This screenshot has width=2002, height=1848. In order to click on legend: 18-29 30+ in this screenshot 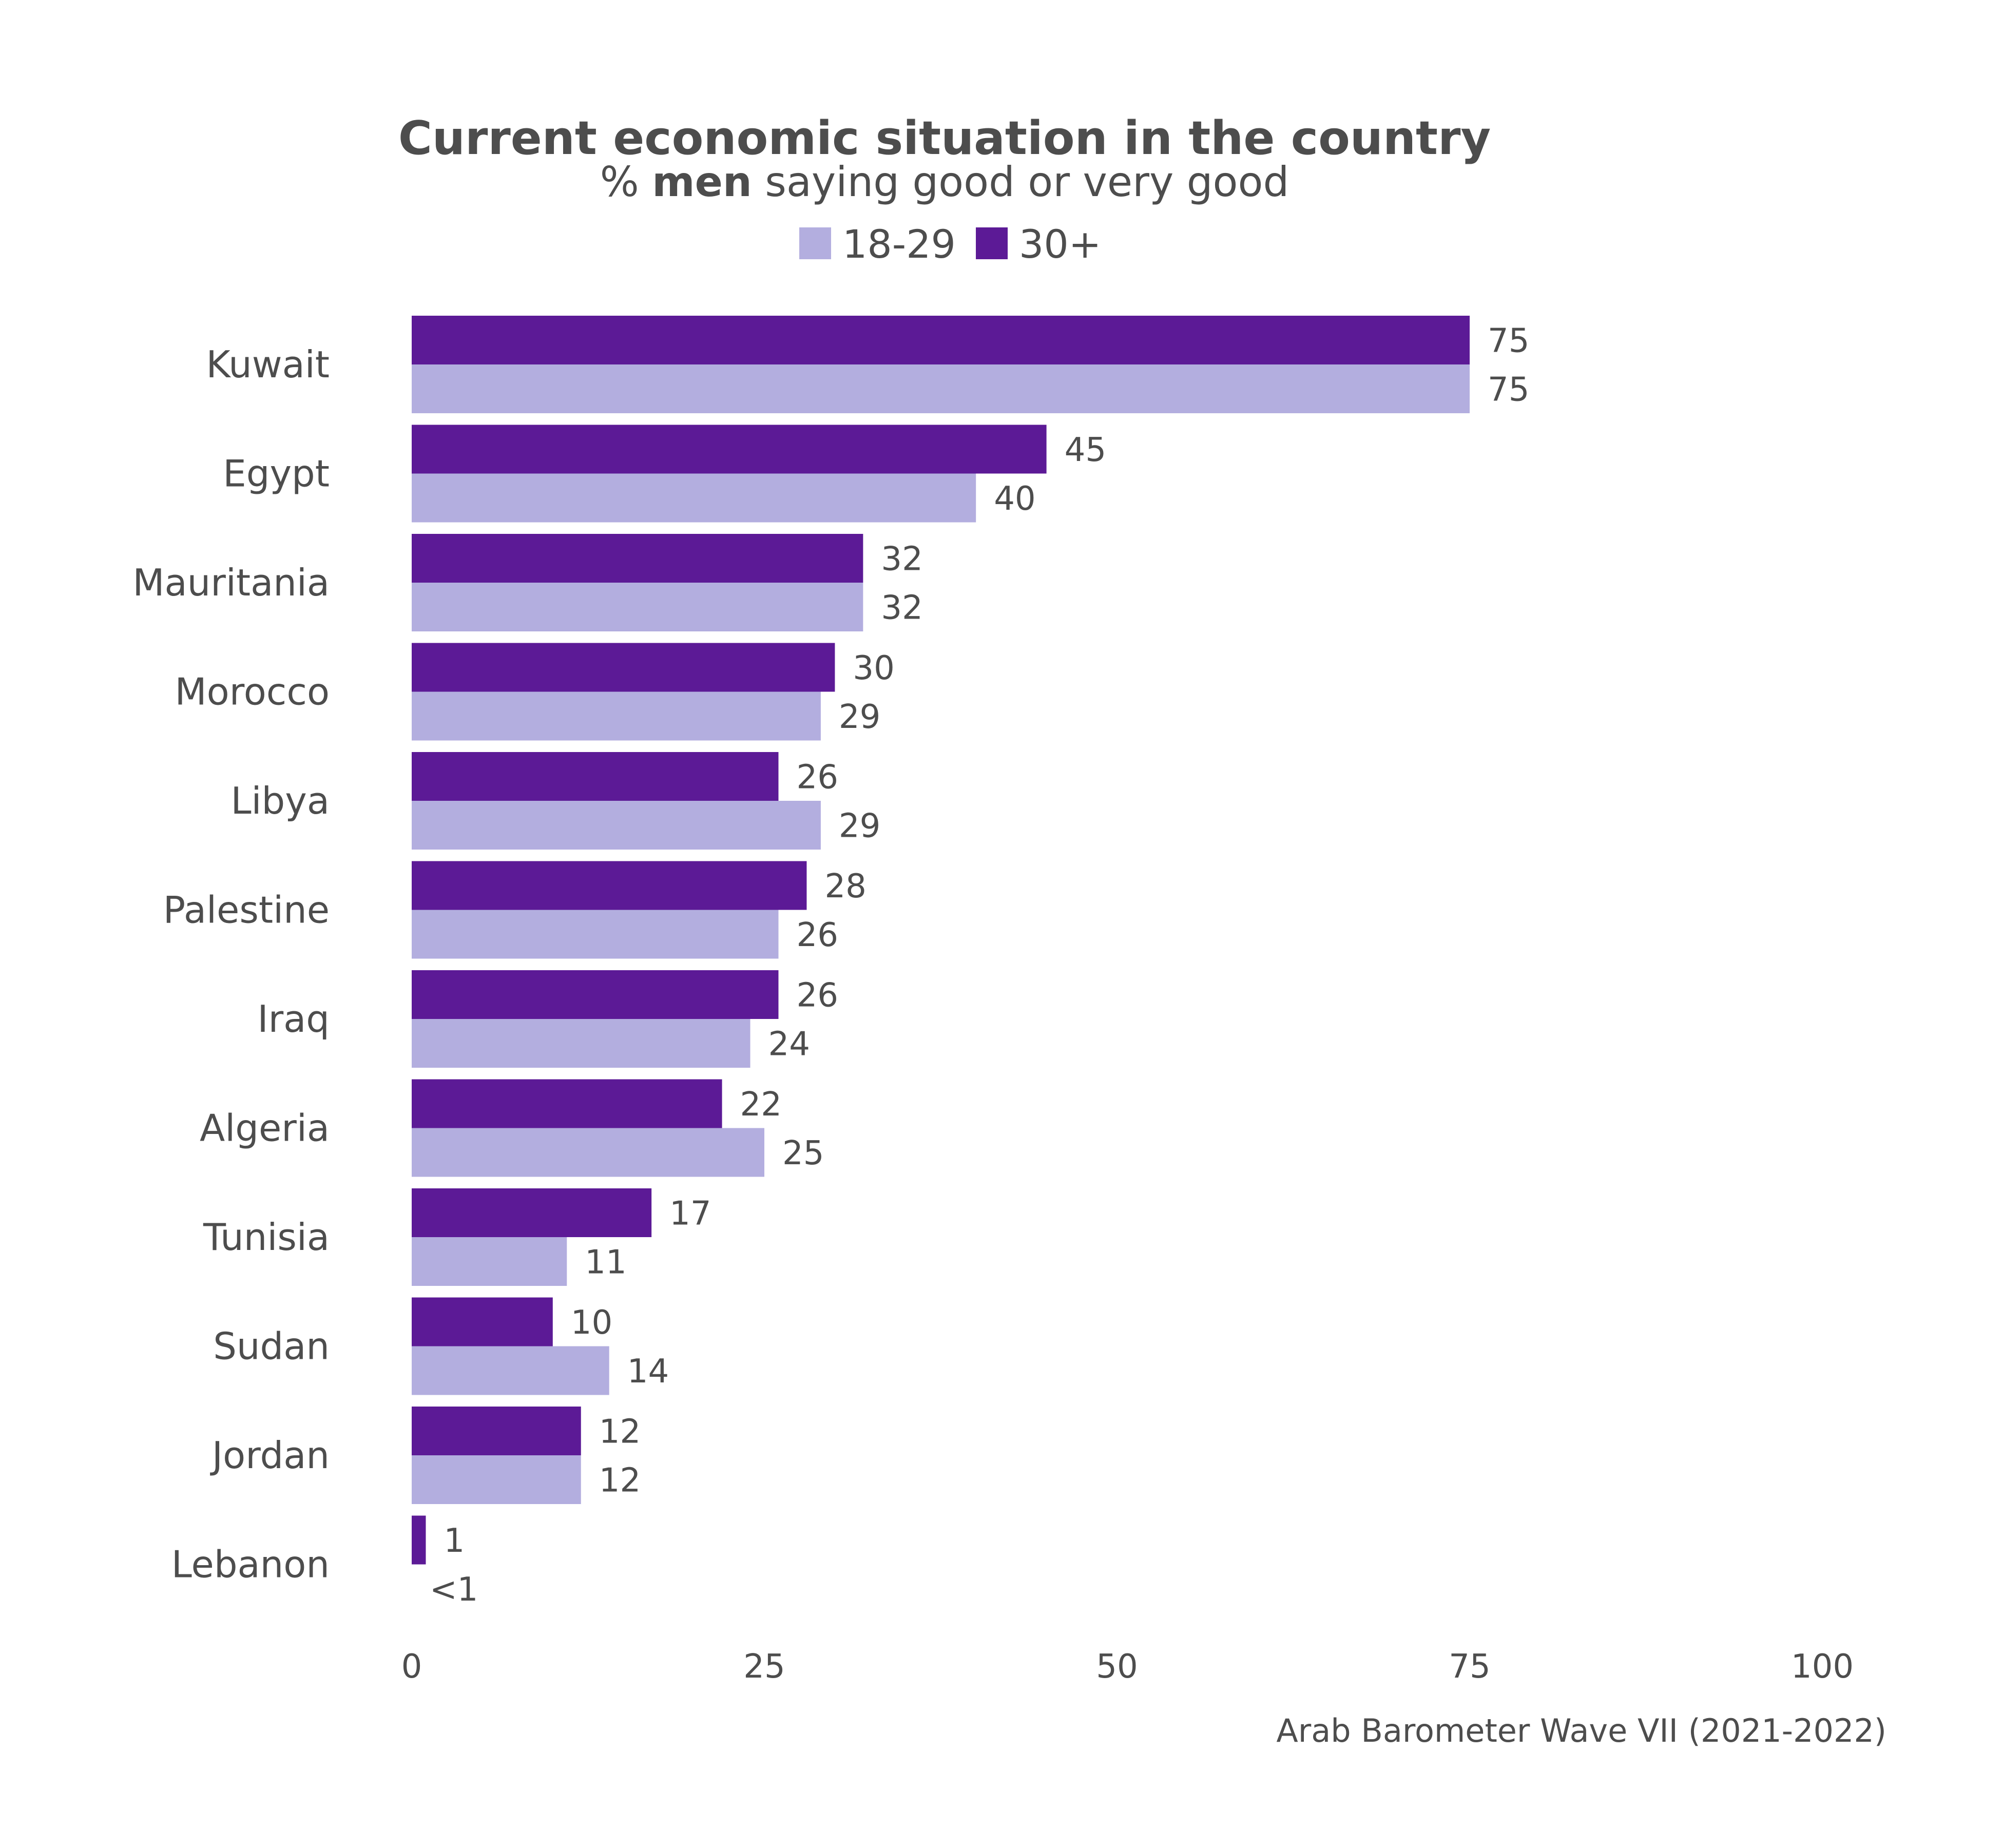, I will do `click(950, 244)`.